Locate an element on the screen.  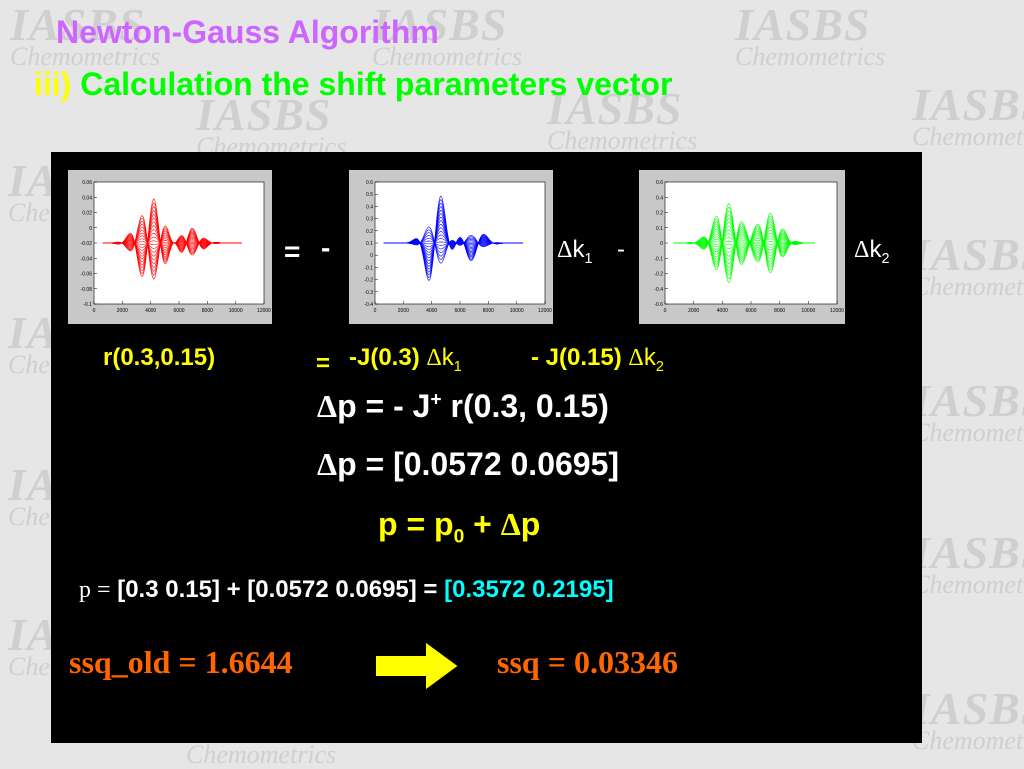
svg-text: -0.02 is located at coordinates (87, 244).